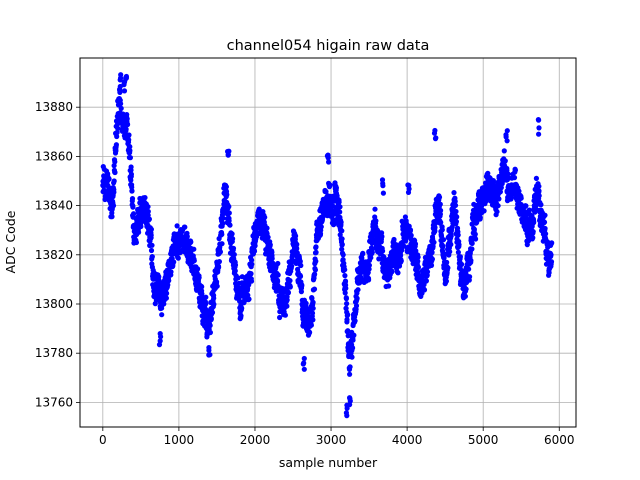 The height and width of the screenshot is (480, 640). I want to click on x-tick-label: 3000, so click(331, 440).